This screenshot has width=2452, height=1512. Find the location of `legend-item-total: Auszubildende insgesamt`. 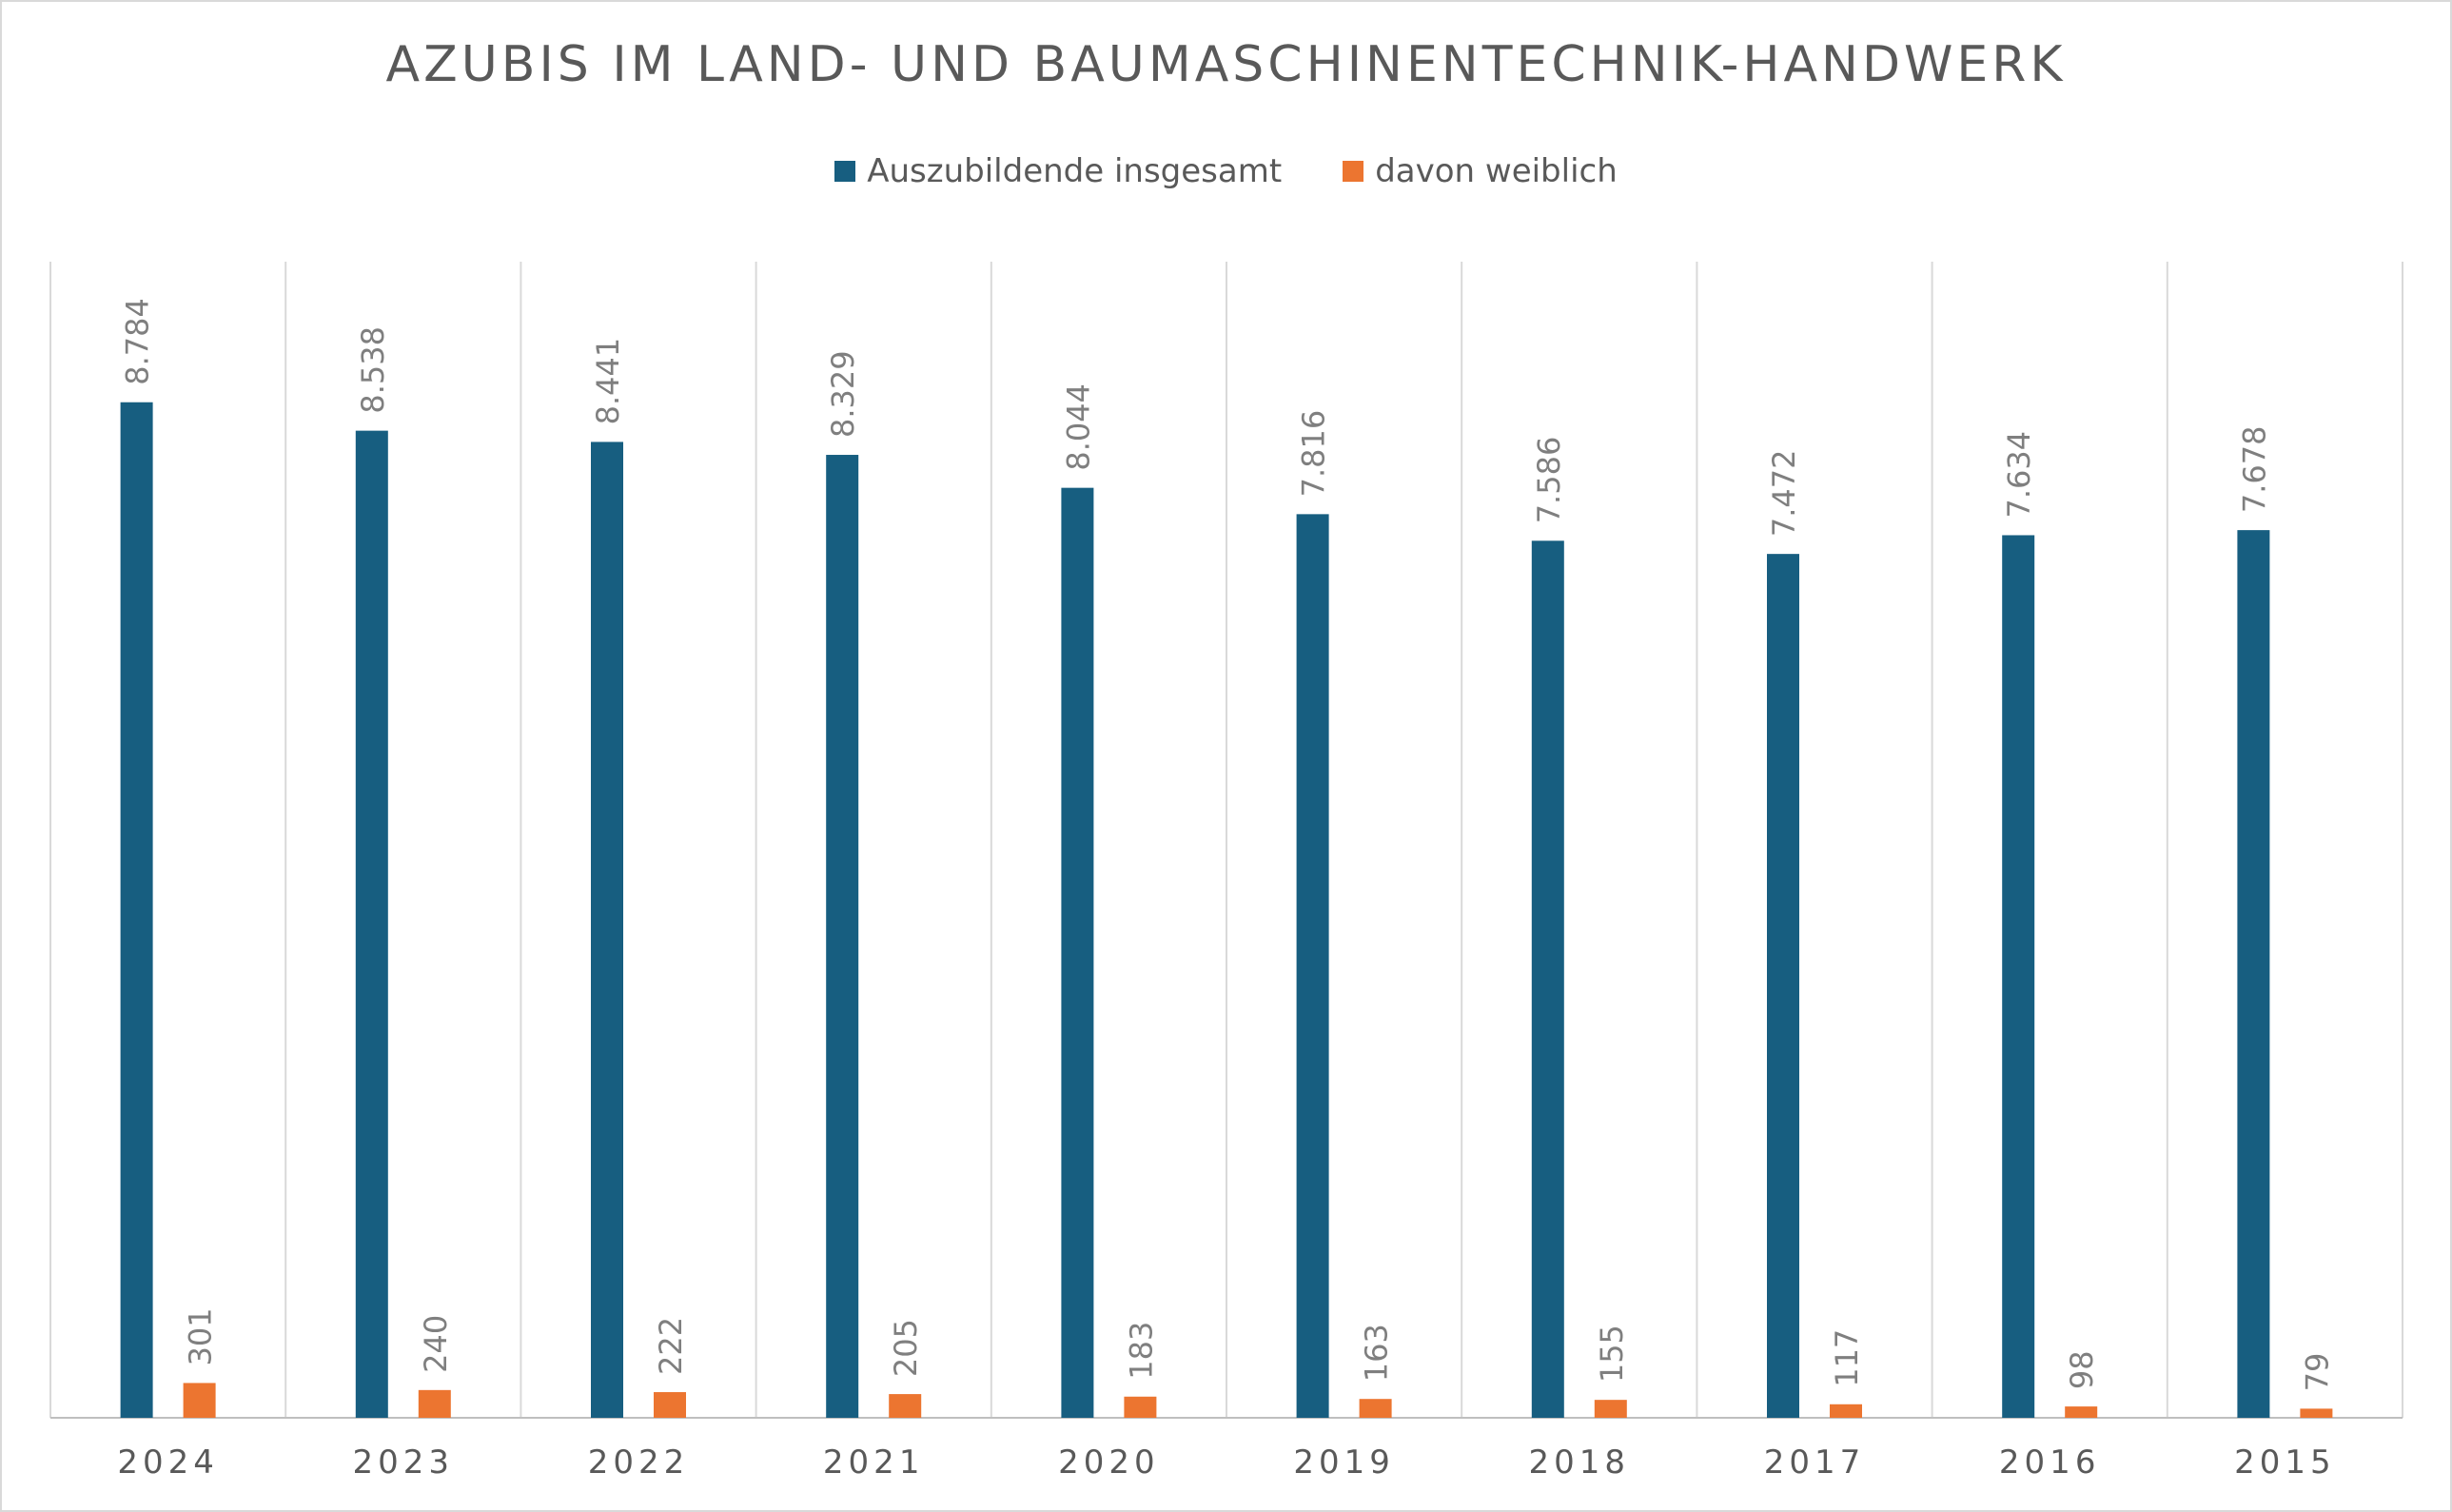

legend-item-total: Auszubildende insgesamt is located at coordinates (1058, 171).